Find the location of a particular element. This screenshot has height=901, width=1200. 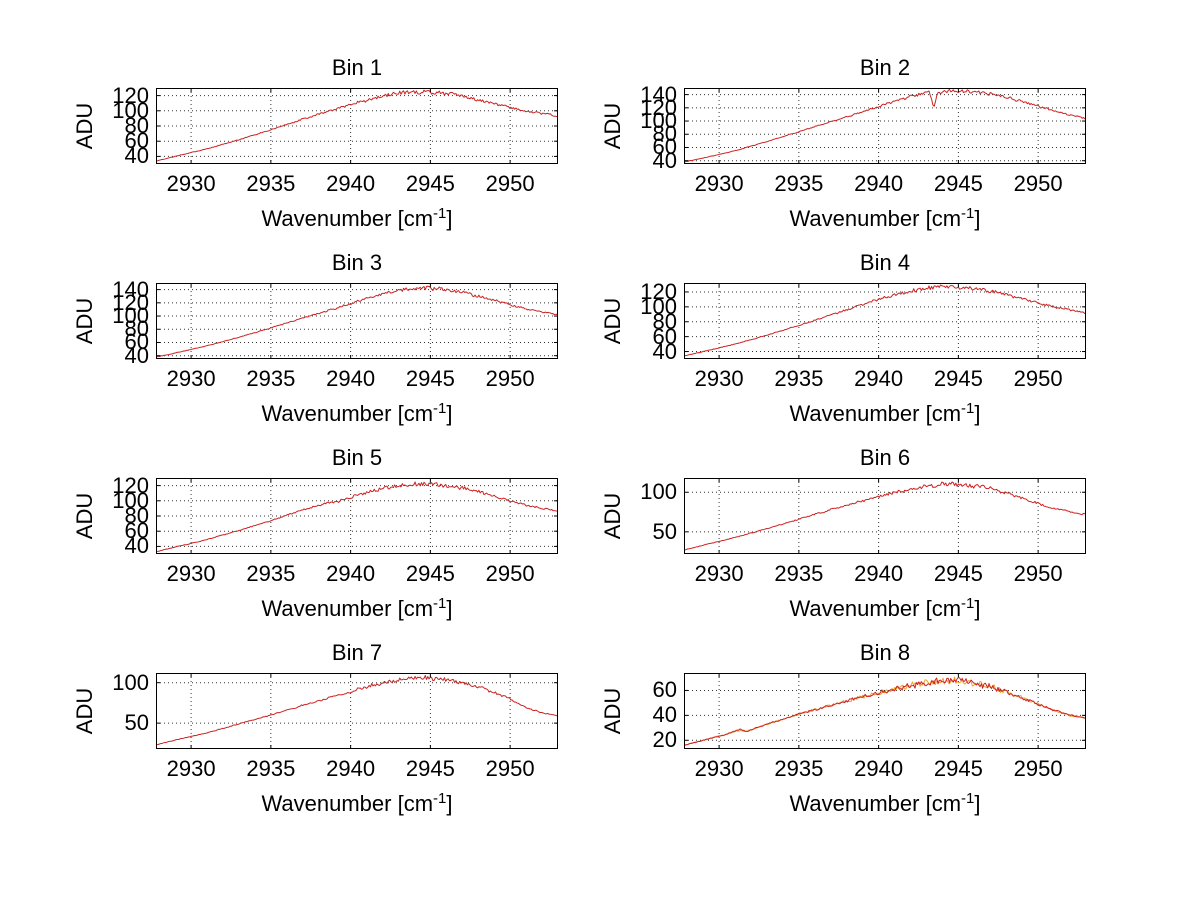

subplot-title-bin-2: Bin 2 is located at coordinates (885, 67).